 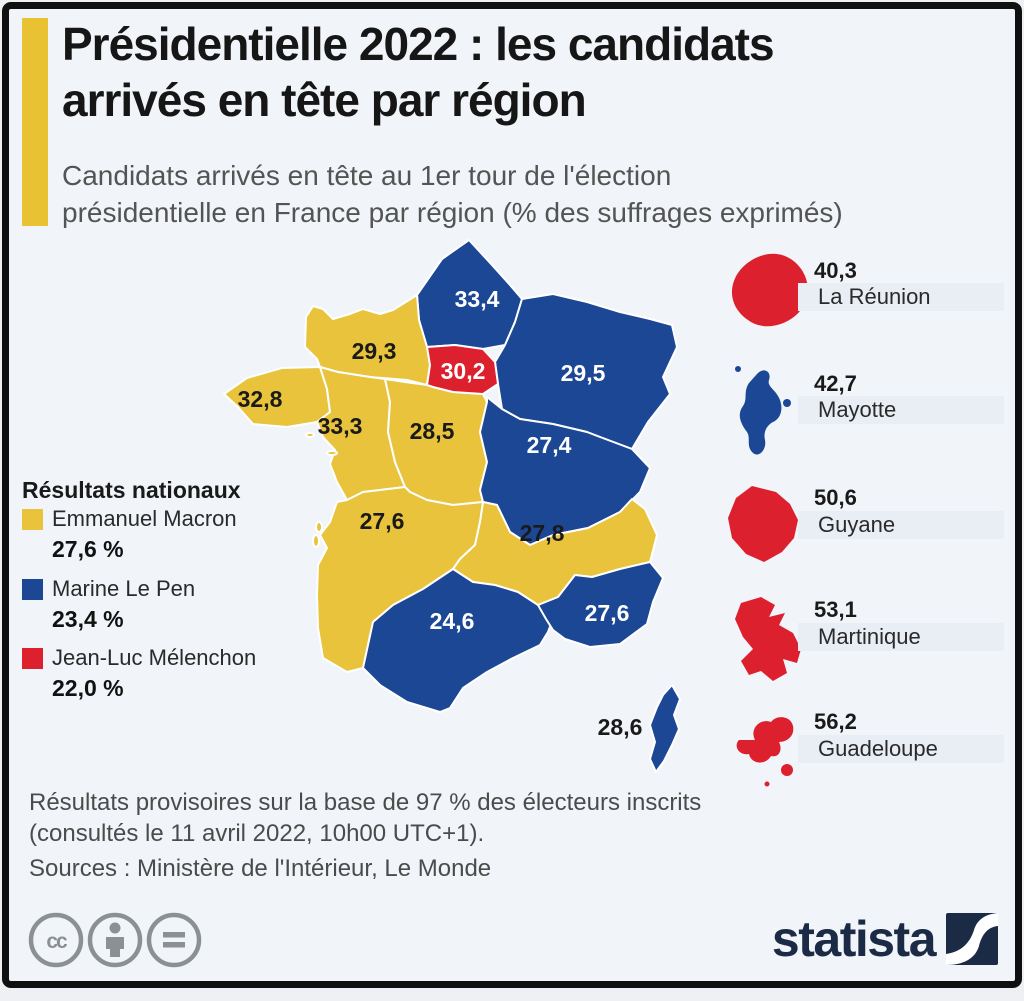 What do you see at coordinates (88, 619) in the screenshot?
I see `legend-value: 23,4 %` at bounding box center [88, 619].